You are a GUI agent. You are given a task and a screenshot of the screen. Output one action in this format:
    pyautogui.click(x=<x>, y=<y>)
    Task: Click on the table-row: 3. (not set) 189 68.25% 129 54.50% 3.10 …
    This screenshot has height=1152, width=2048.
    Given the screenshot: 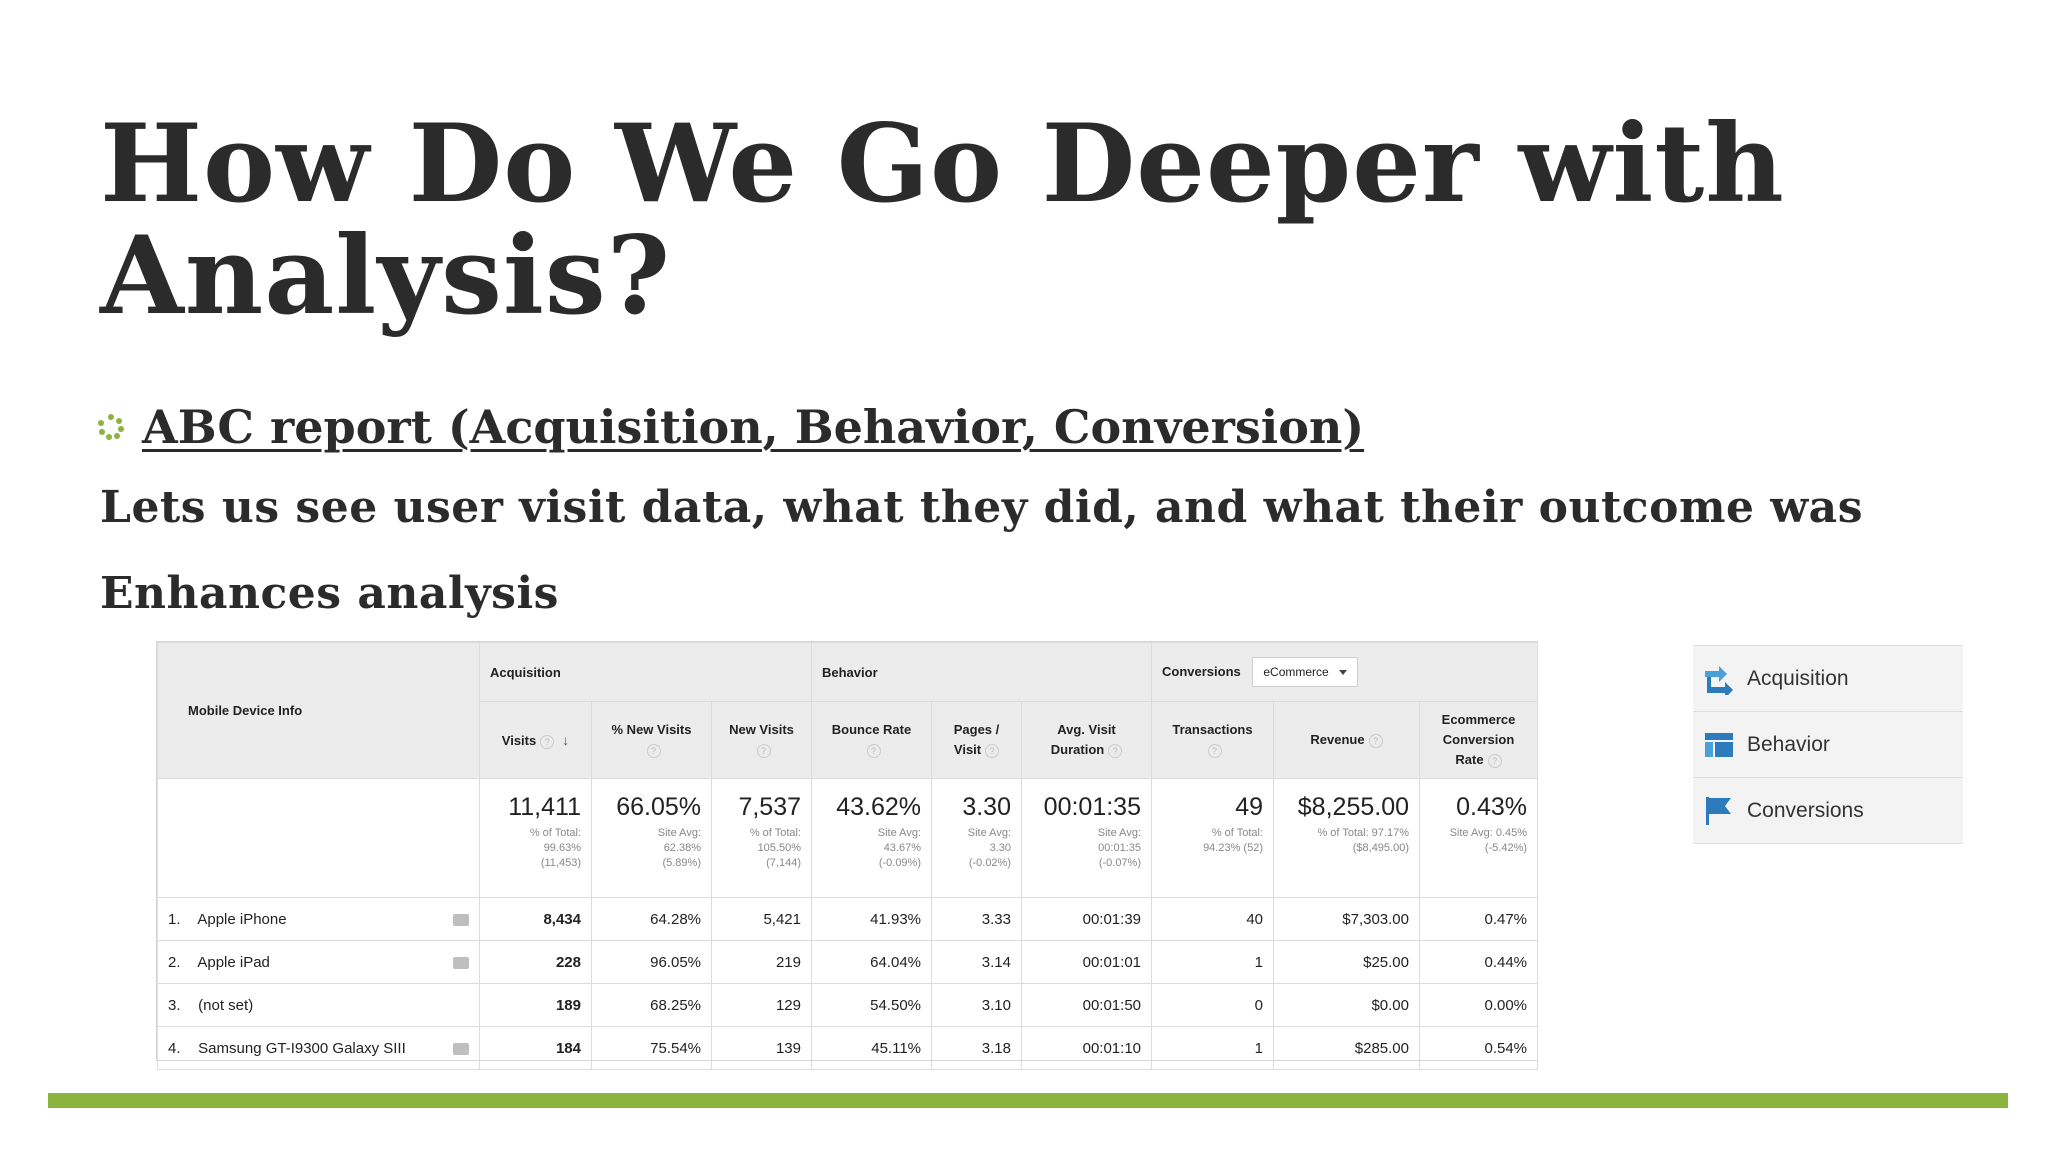 What is the action you would take?
    pyautogui.click(x=848, y=1005)
    